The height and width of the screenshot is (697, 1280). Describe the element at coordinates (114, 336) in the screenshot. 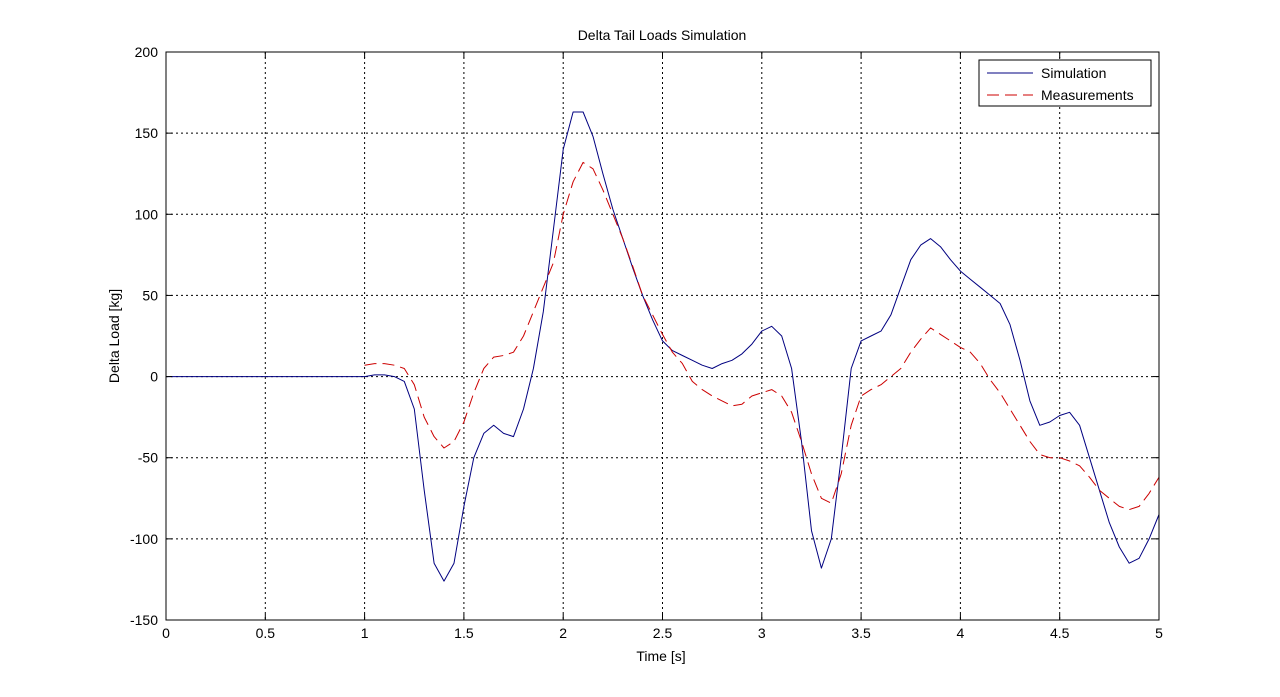

I see `y-axis-label: Delta Load [kg]` at that location.